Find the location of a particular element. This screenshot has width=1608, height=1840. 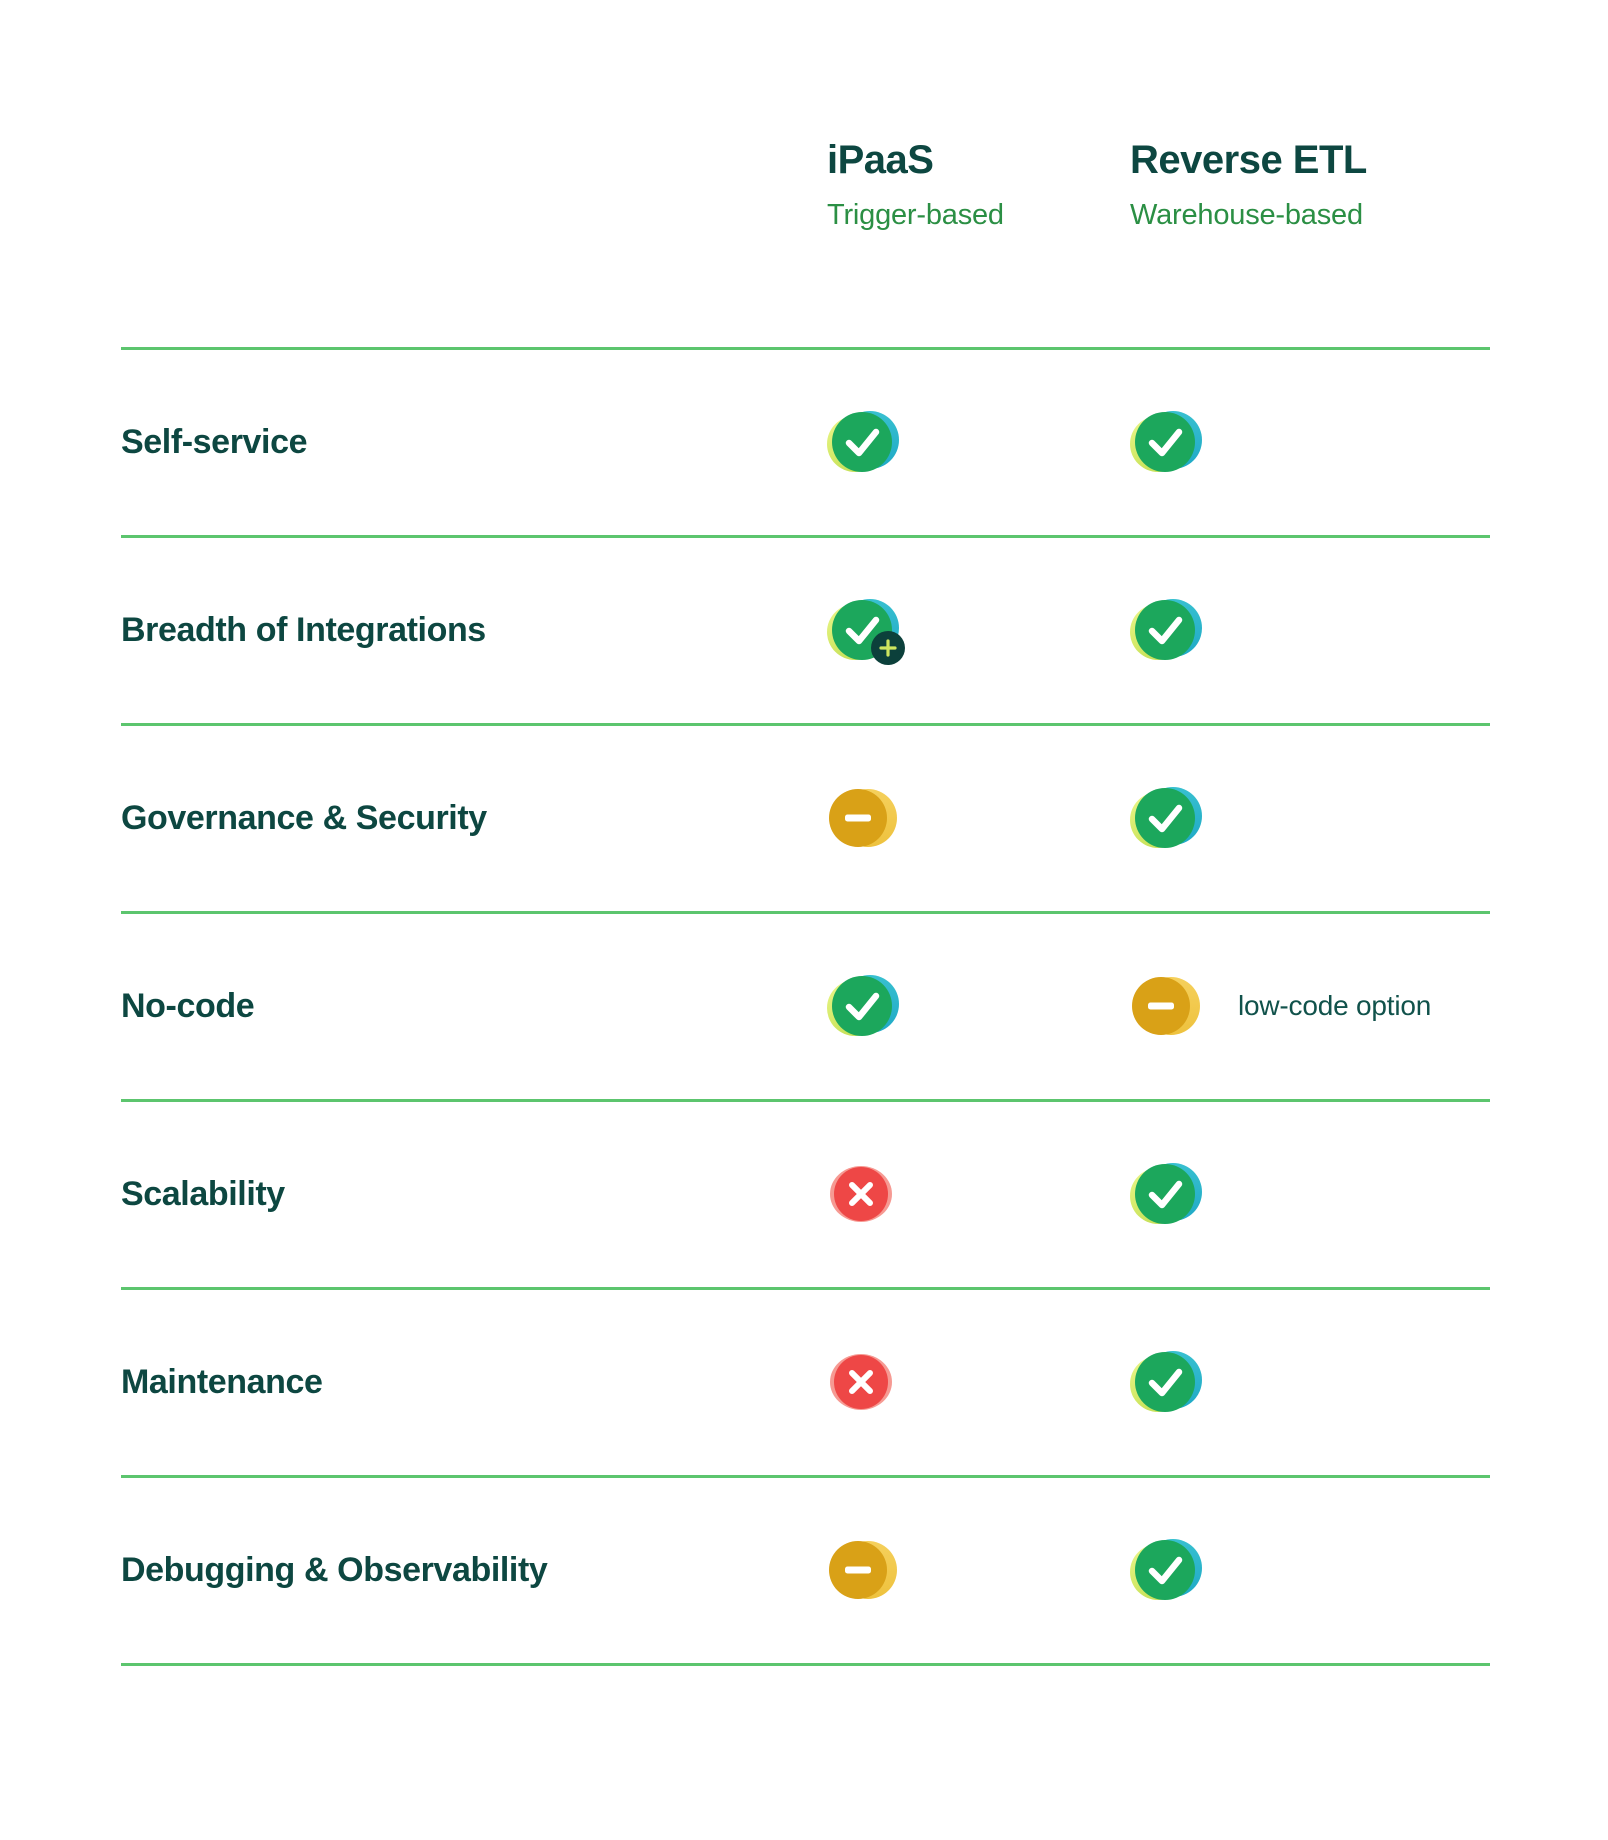

column-title-reverse-etl: Reverse ETL is located at coordinates (1248, 160).